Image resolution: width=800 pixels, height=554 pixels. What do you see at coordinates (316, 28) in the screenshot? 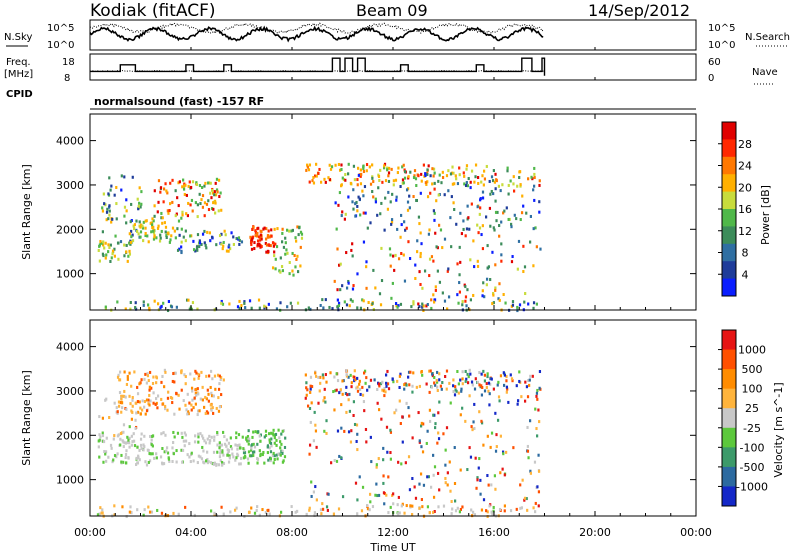
I see `nsearch-line` at bounding box center [316, 28].